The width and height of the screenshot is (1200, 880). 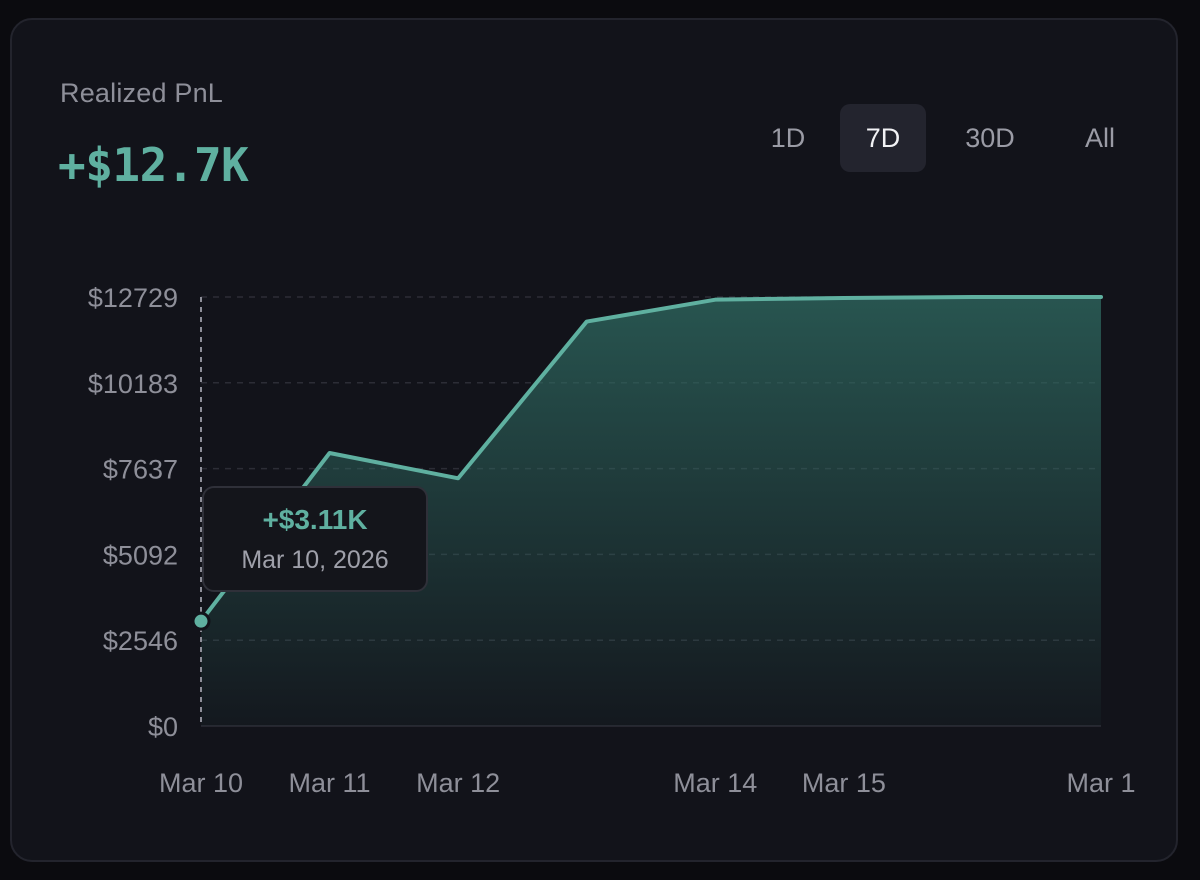 I want to click on tooltip-date: Mar 10, 2026, so click(x=315, y=560).